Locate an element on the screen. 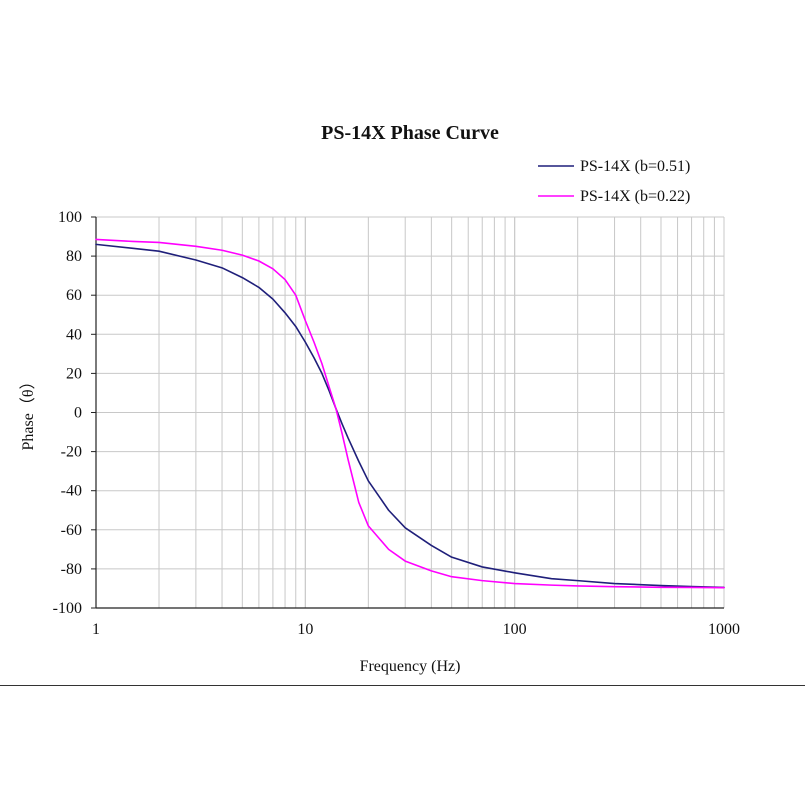  y-axis-label: Phase（θ） is located at coordinates (28, 412).